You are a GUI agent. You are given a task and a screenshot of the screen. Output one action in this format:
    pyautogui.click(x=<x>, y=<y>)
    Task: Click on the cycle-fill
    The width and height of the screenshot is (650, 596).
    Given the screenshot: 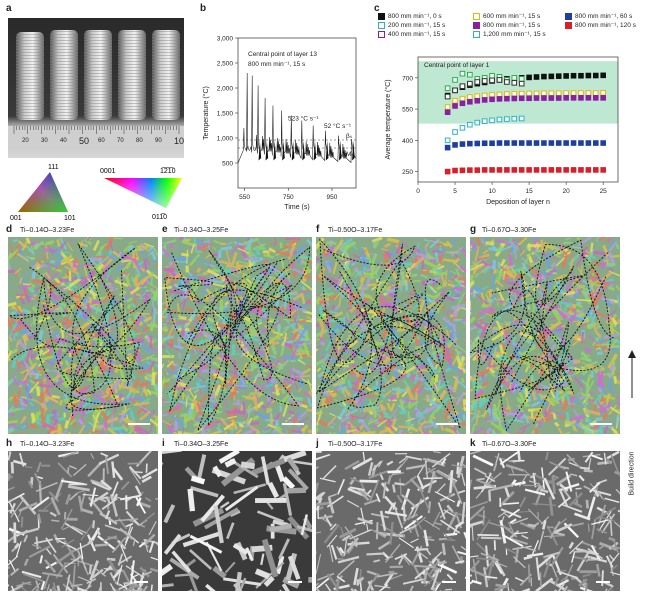 What is the action you would take?
    pyautogui.click(x=283, y=150)
    